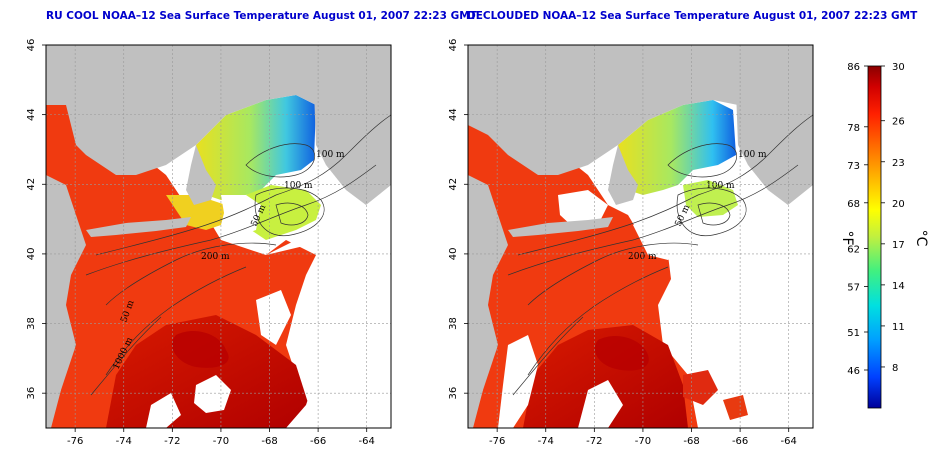 Image resolution: width=950 pixels, height=475 pixels. Describe the element at coordinates (283, 212) in the screenshot. I see `sst-georges-bank` at that location.